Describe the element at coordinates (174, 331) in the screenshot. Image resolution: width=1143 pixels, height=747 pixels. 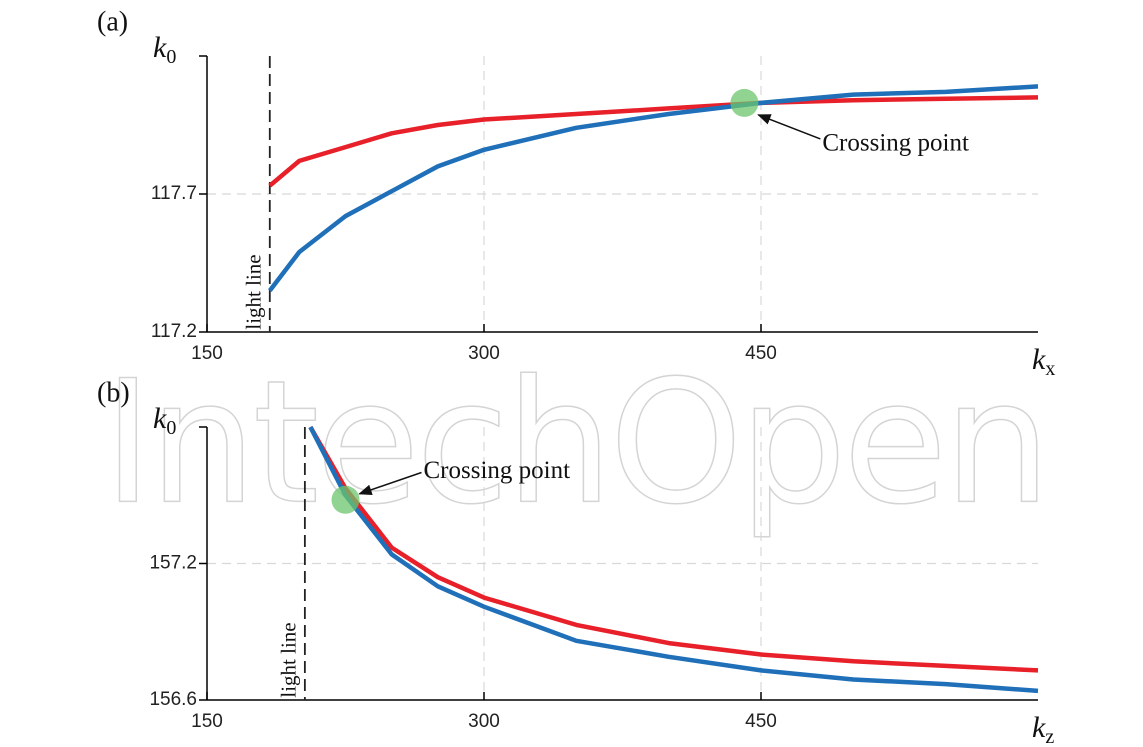
I see `y-tick-label: 117.2` at that location.